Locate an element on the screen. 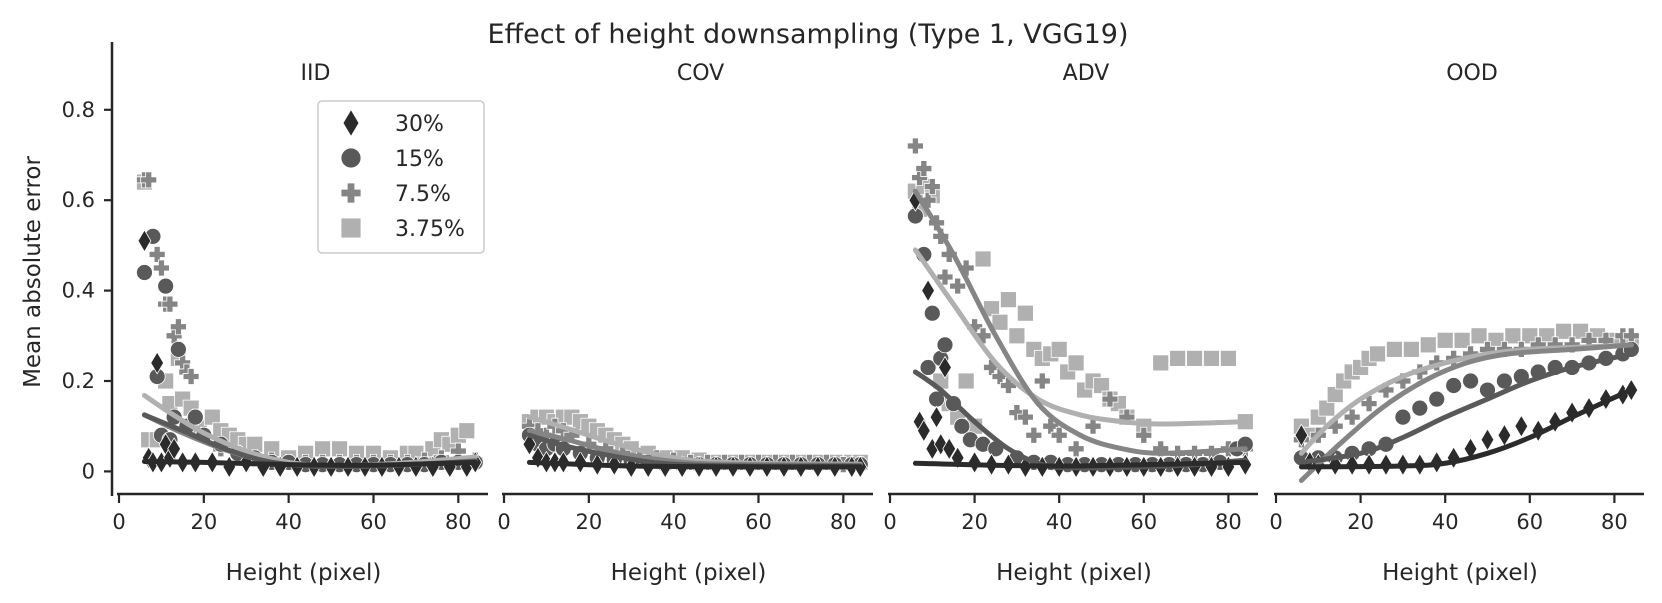 Image resolution: width=1662 pixels, height=603 pixels. fit-line-3.75% is located at coordinates (1080, 337).